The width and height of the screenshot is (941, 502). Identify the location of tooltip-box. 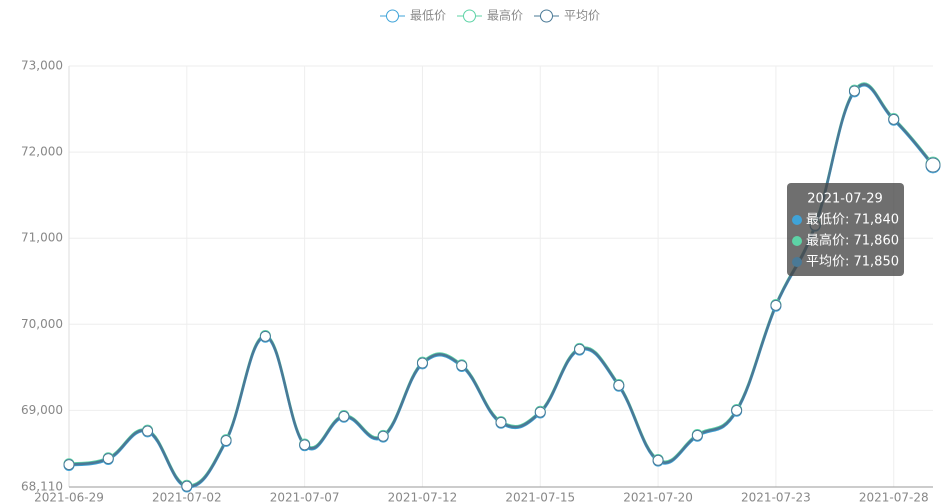
(845, 229).